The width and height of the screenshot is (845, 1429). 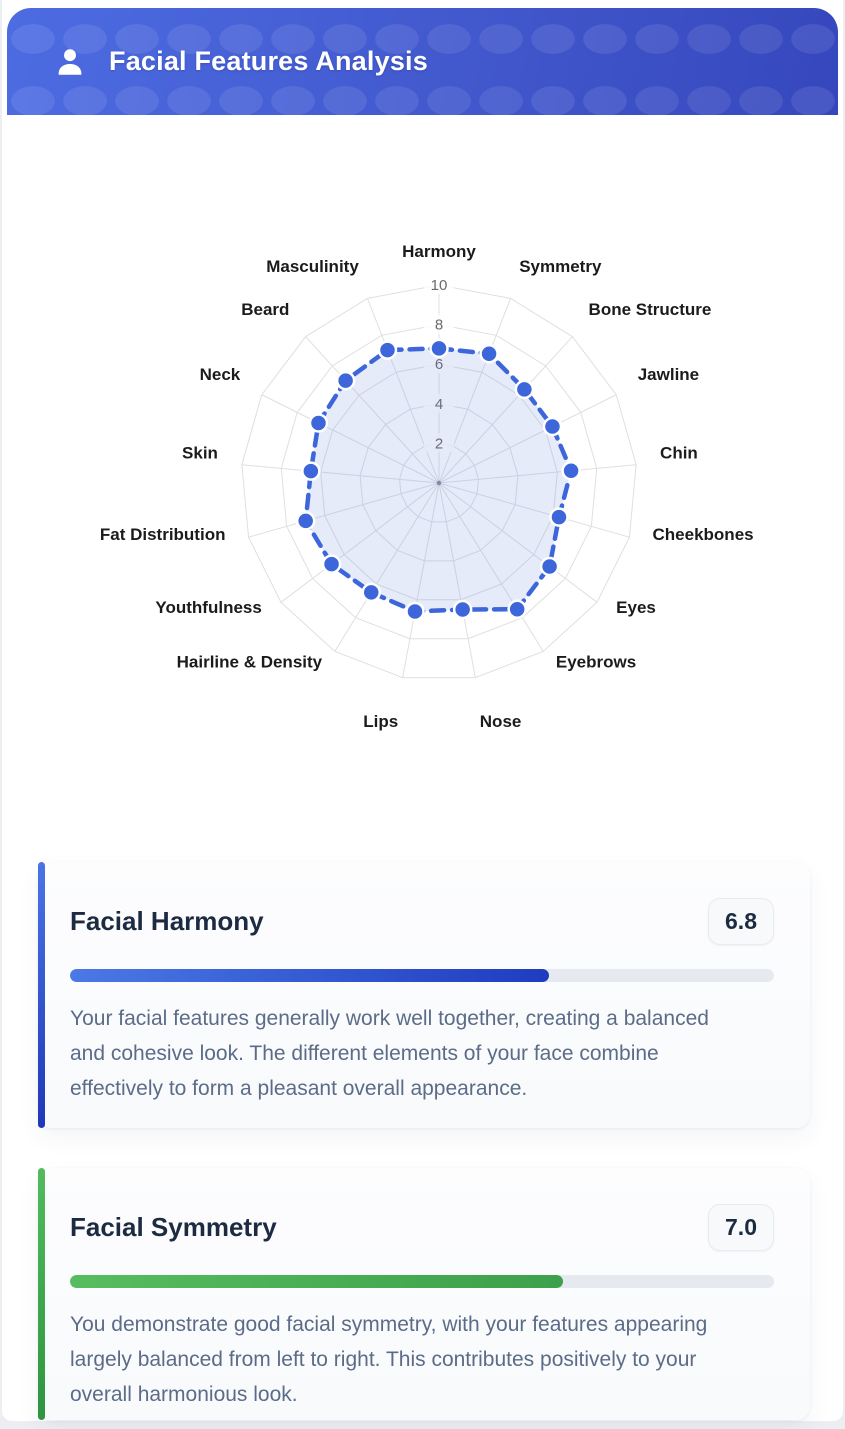 I want to click on card-title: Facial Harmony, so click(x=167, y=921).